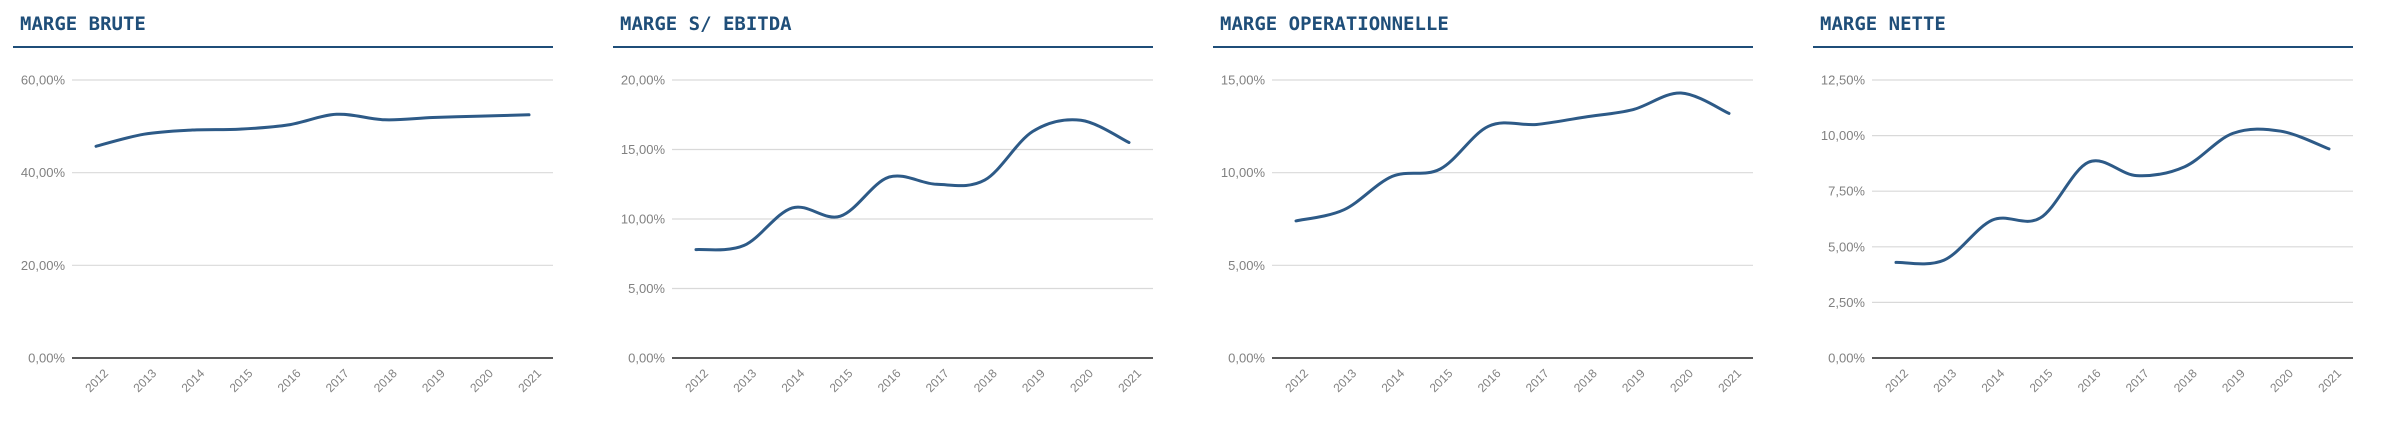 This screenshot has height=432, width=2402. Describe the element at coordinates (43, 172) in the screenshot. I see `y-tick-label: 40,00%` at that location.